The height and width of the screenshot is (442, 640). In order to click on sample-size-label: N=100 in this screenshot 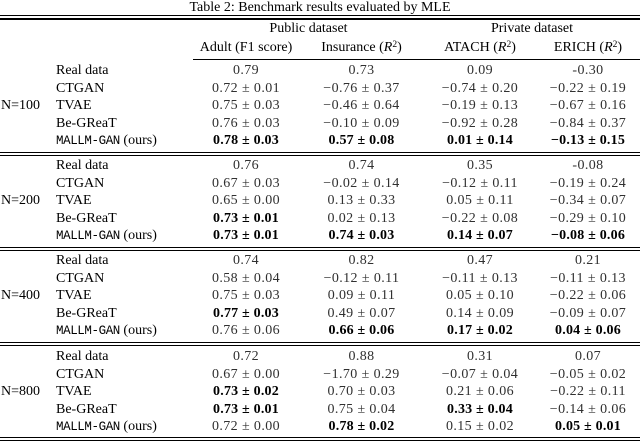, I will do `click(21, 105)`.